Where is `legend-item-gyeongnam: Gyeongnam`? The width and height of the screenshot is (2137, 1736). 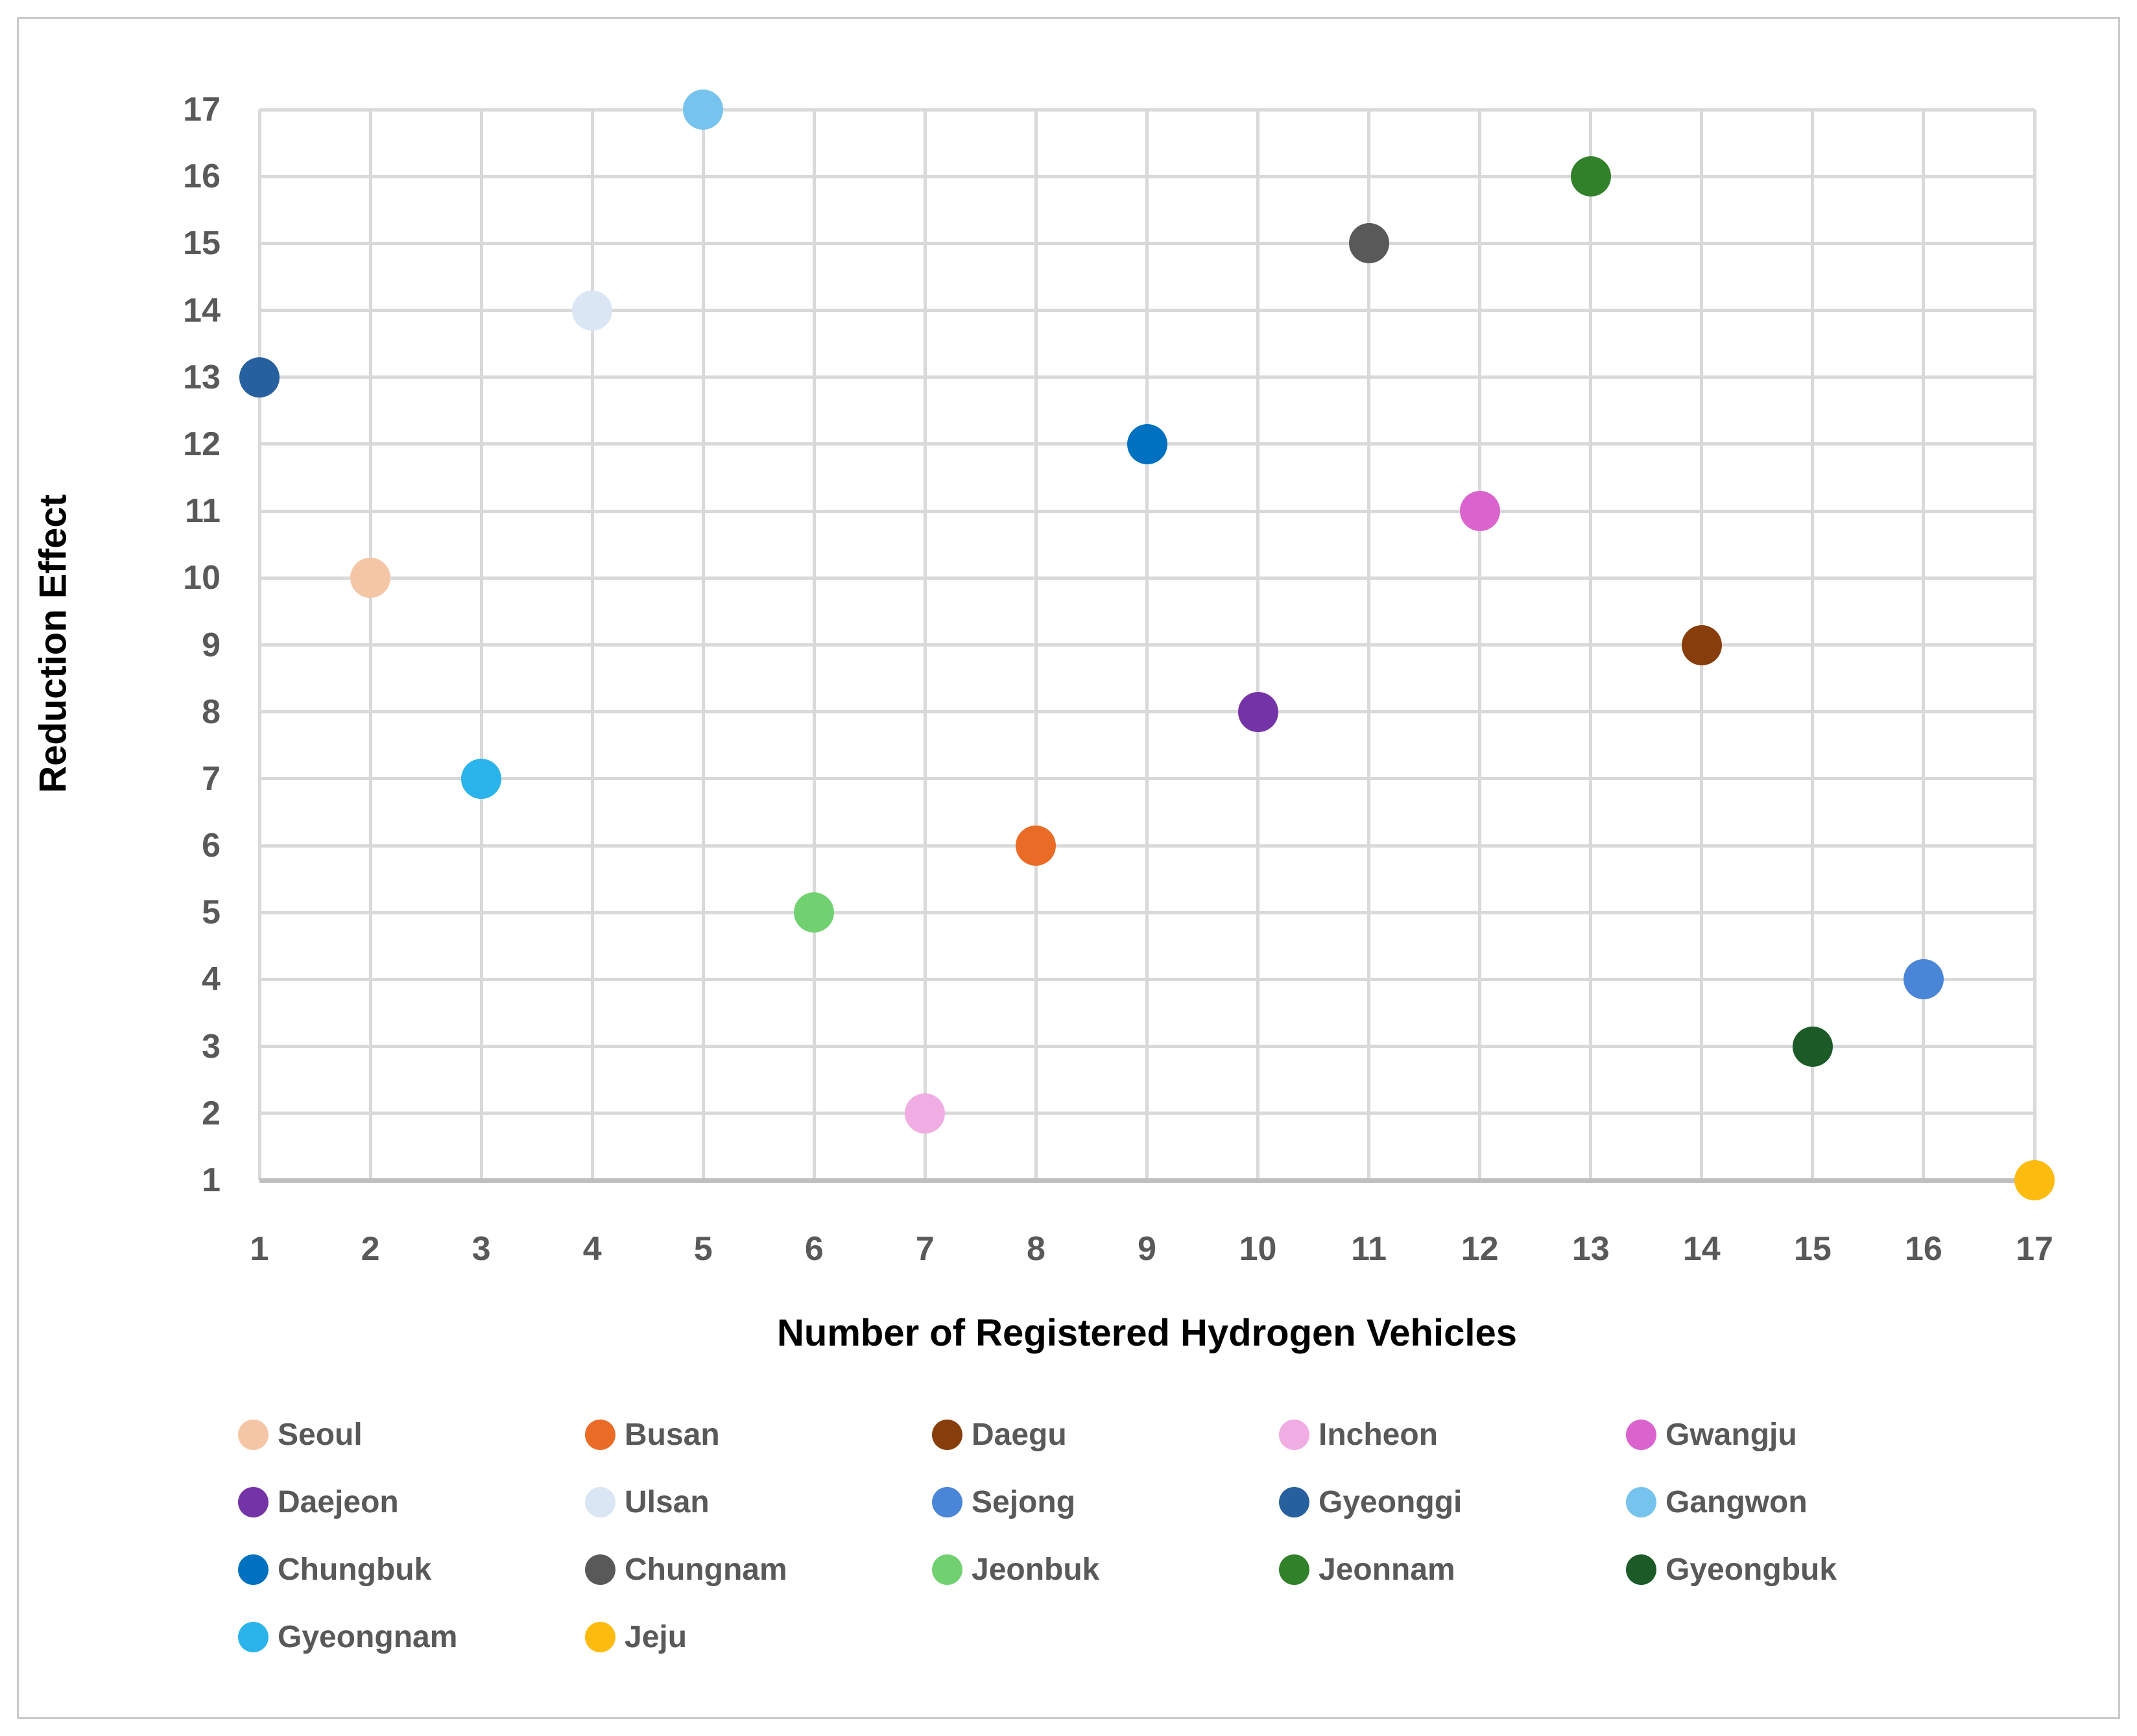
legend-item-gyeongnam: Gyeongnam is located at coordinates (348, 1636).